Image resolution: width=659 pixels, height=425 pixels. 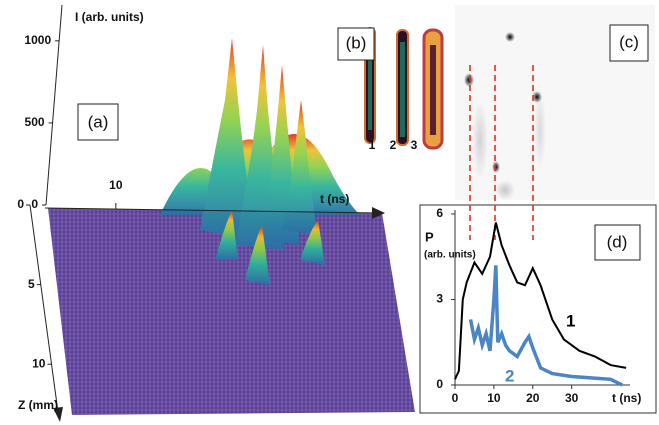 What do you see at coordinates (109, 17) in the screenshot?
I see `z-axis-title: I (arb. units)` at bounding box center [109, 17].